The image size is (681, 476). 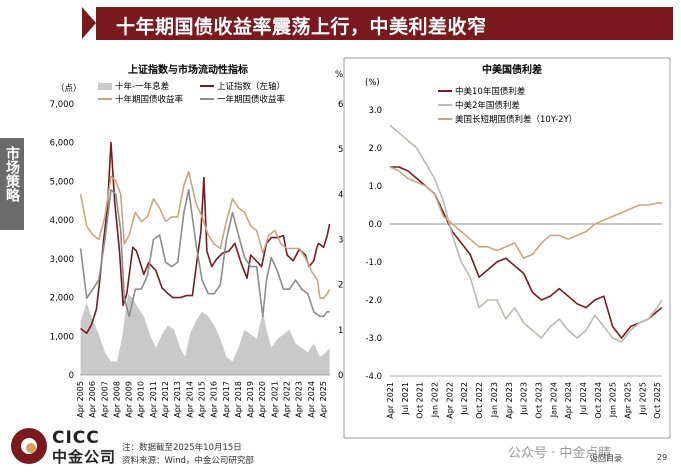 I want to click on title-bar: 十年期国债收益率震荡上行，中美利差收窄, so click(x=340, y=23).